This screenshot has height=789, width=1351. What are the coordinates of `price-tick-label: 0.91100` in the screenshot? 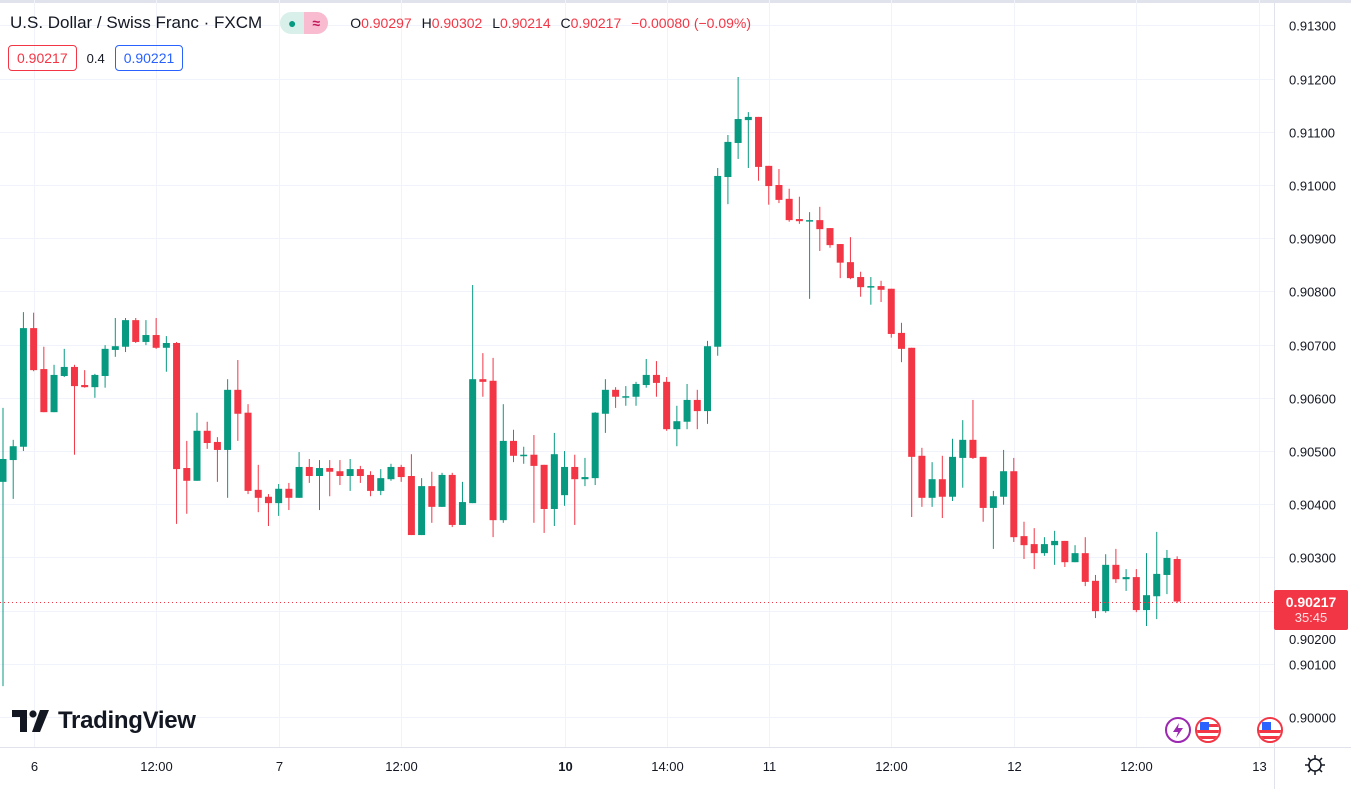 It's located at (1312, 133).